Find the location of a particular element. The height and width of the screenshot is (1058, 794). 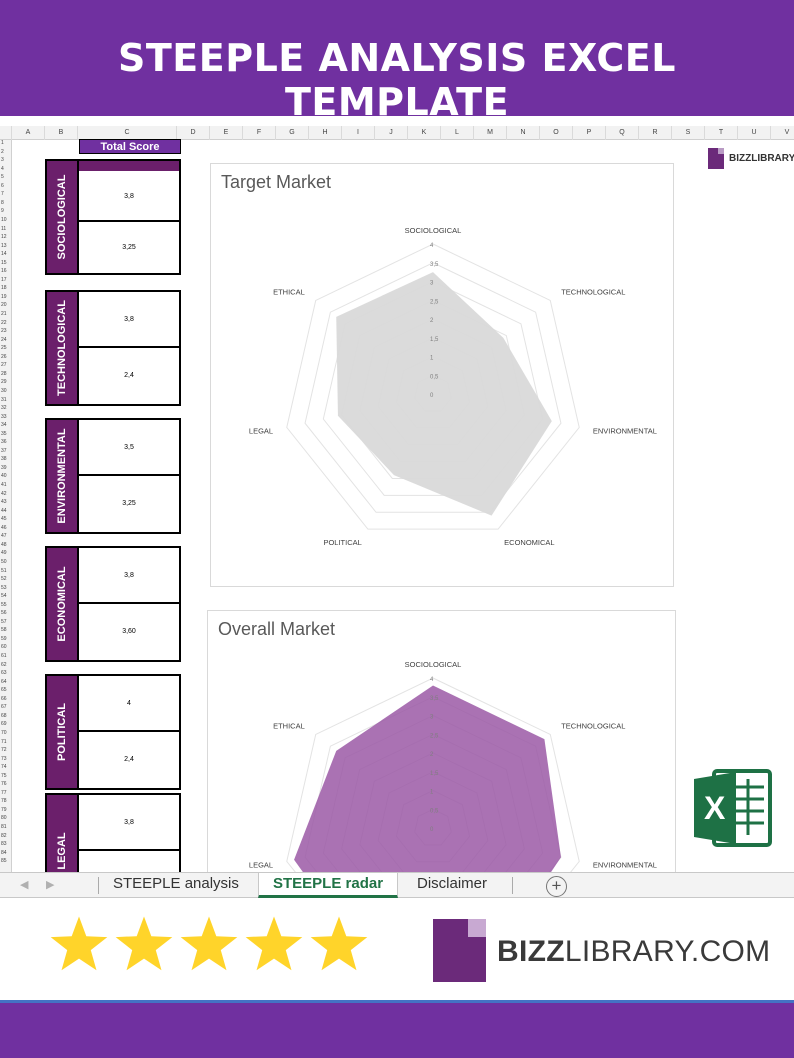

row-header: 31 is located at coordinates (4, 399).